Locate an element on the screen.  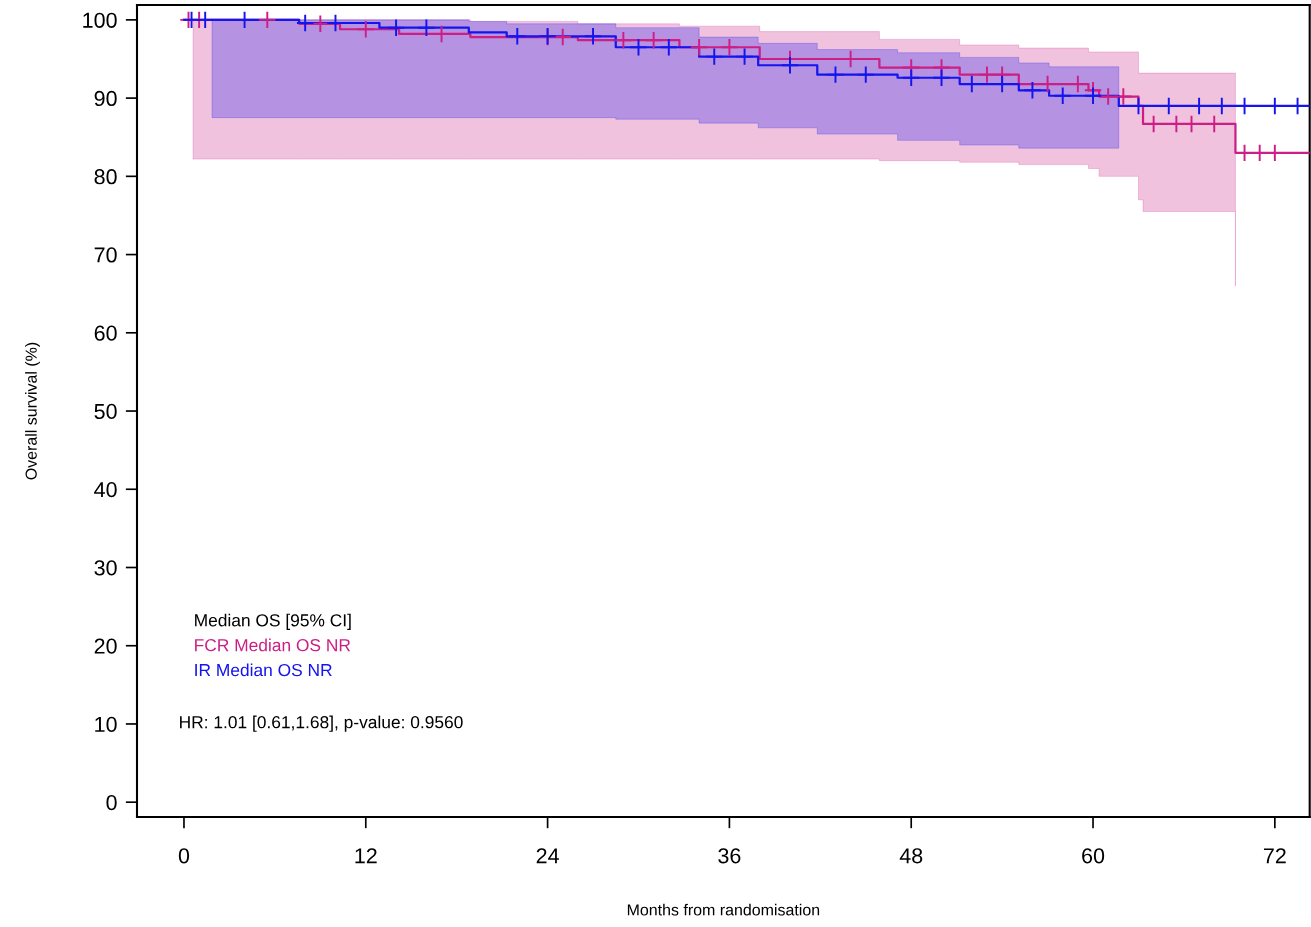
y-tick-label: 30 is located at coordinates (105, 568).